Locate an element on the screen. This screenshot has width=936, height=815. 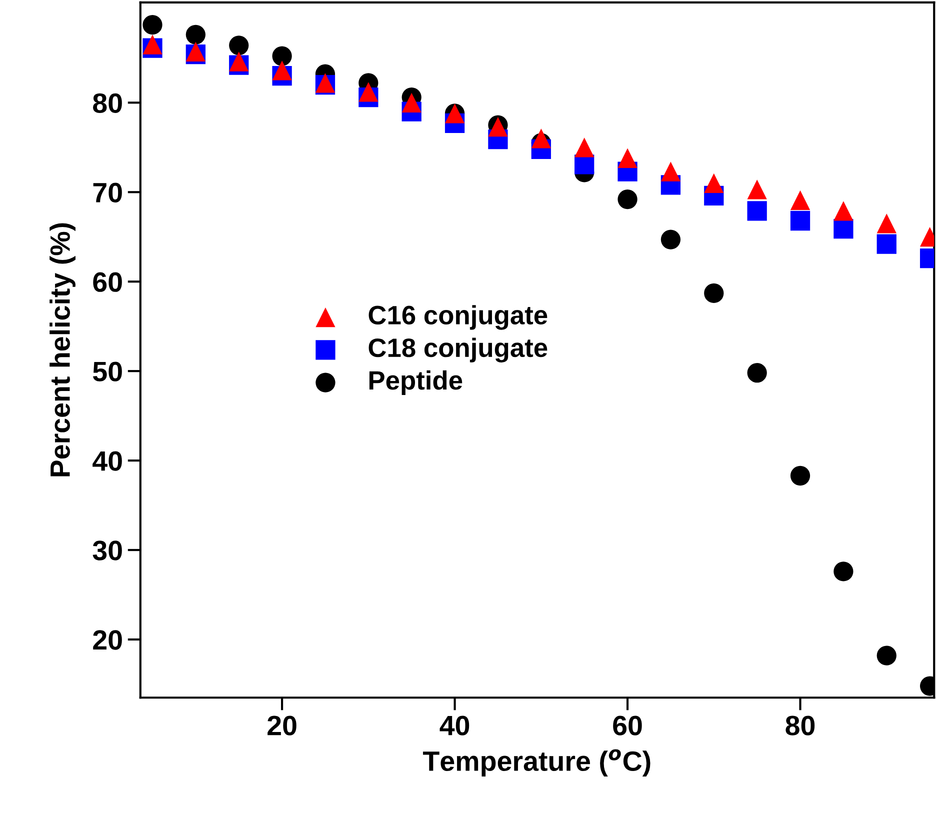
y-tick-label: 40 is located at coordinates (107, 461).